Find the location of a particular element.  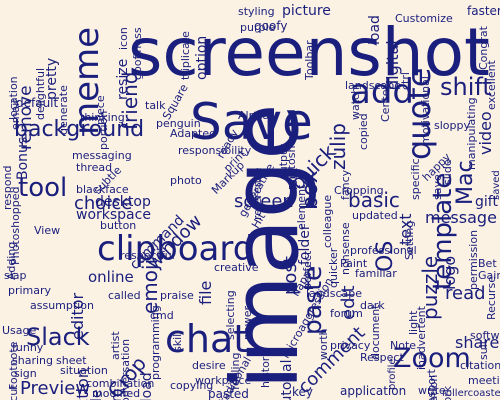

word-cloud-word: desktop is located at coordinates (123, 202).